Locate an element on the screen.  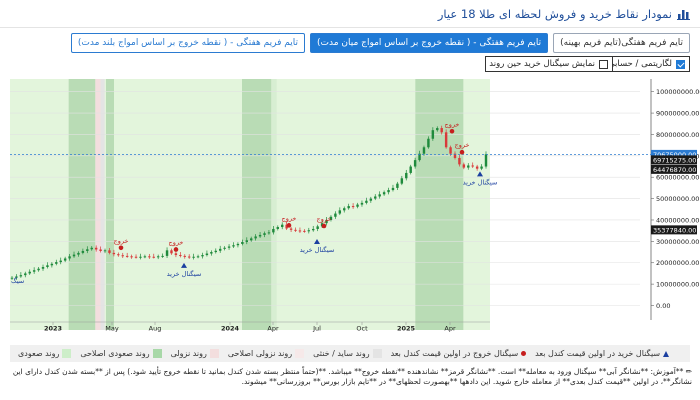
x-tick-label: 2023 is located at coordinates (53, 329).